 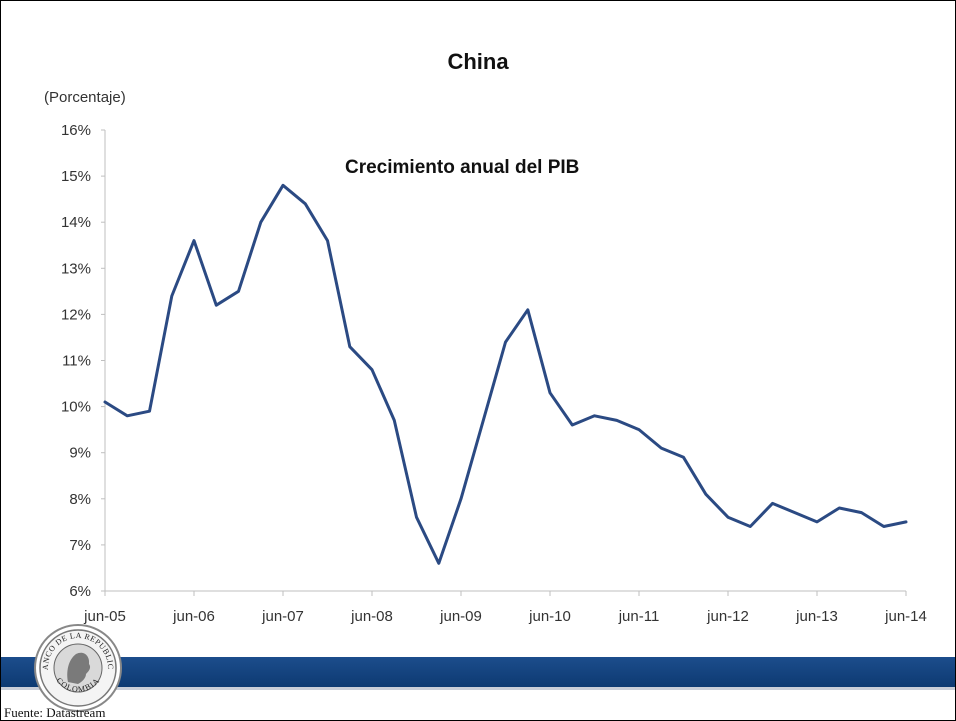 I want to click on x-tick-label: jun-12, so click(x=727, y=616).